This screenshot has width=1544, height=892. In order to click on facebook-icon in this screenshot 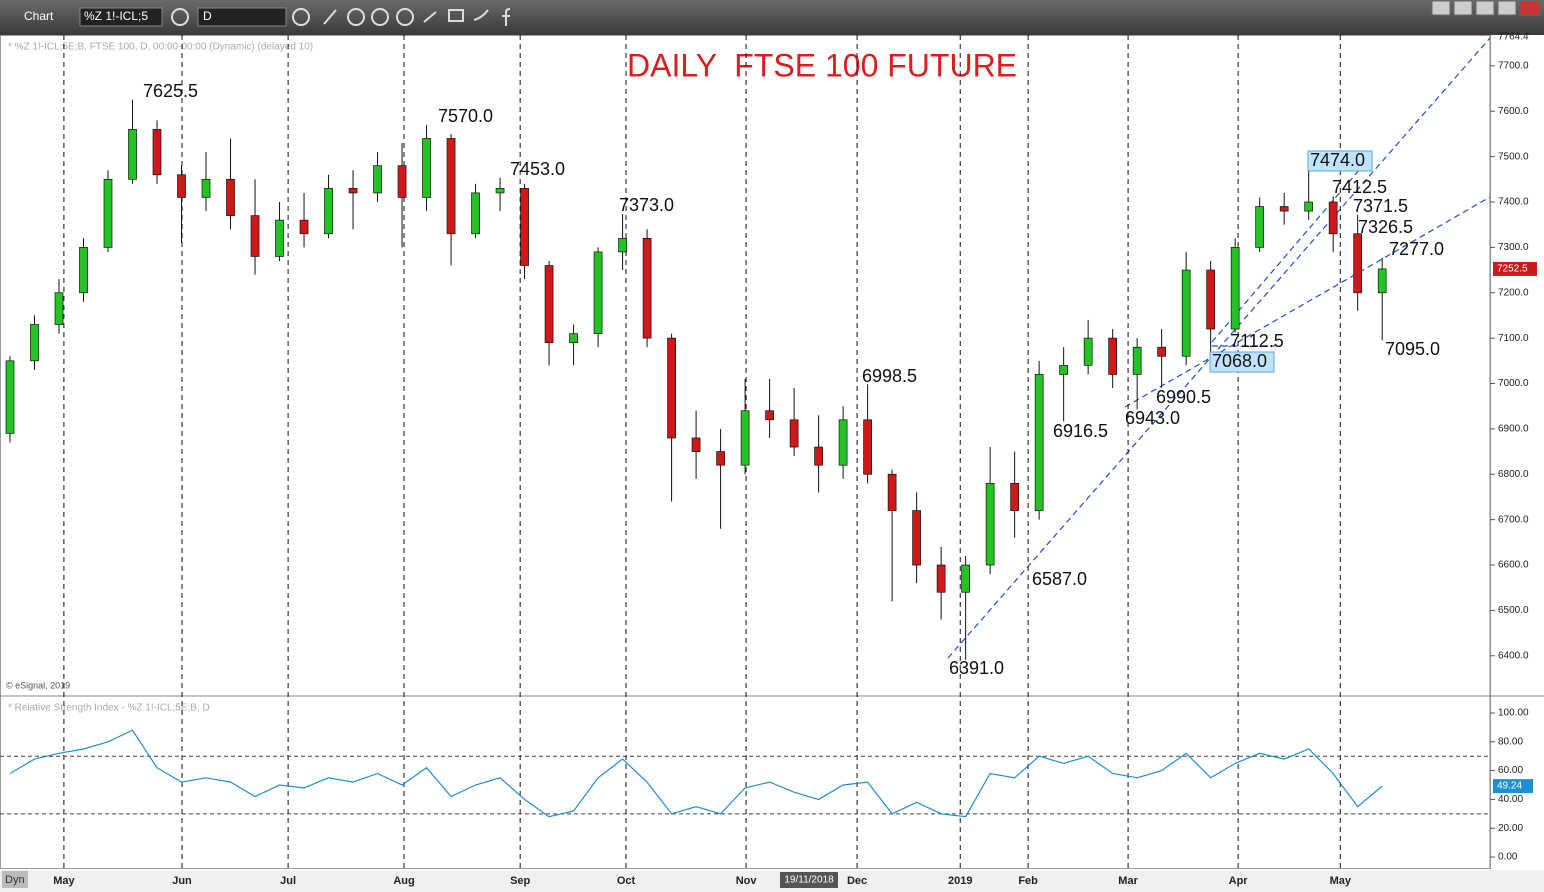, I will do `click(506, 17)`.